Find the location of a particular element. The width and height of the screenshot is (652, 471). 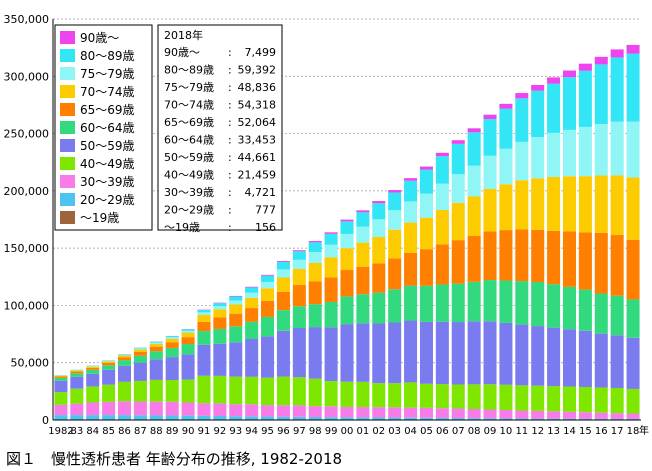

x-tick-label: 98 is located at coordinates (315, 431).